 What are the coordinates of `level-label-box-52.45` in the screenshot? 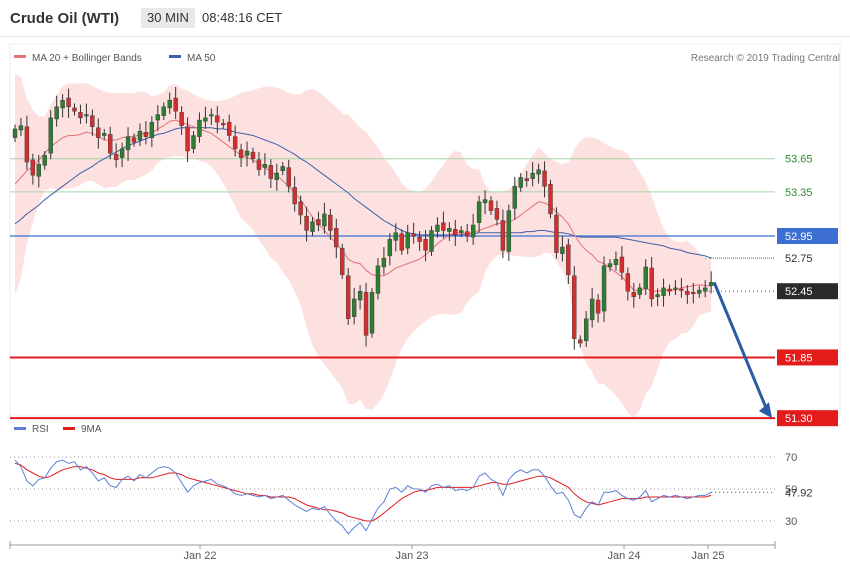 It's located at (807, 291).